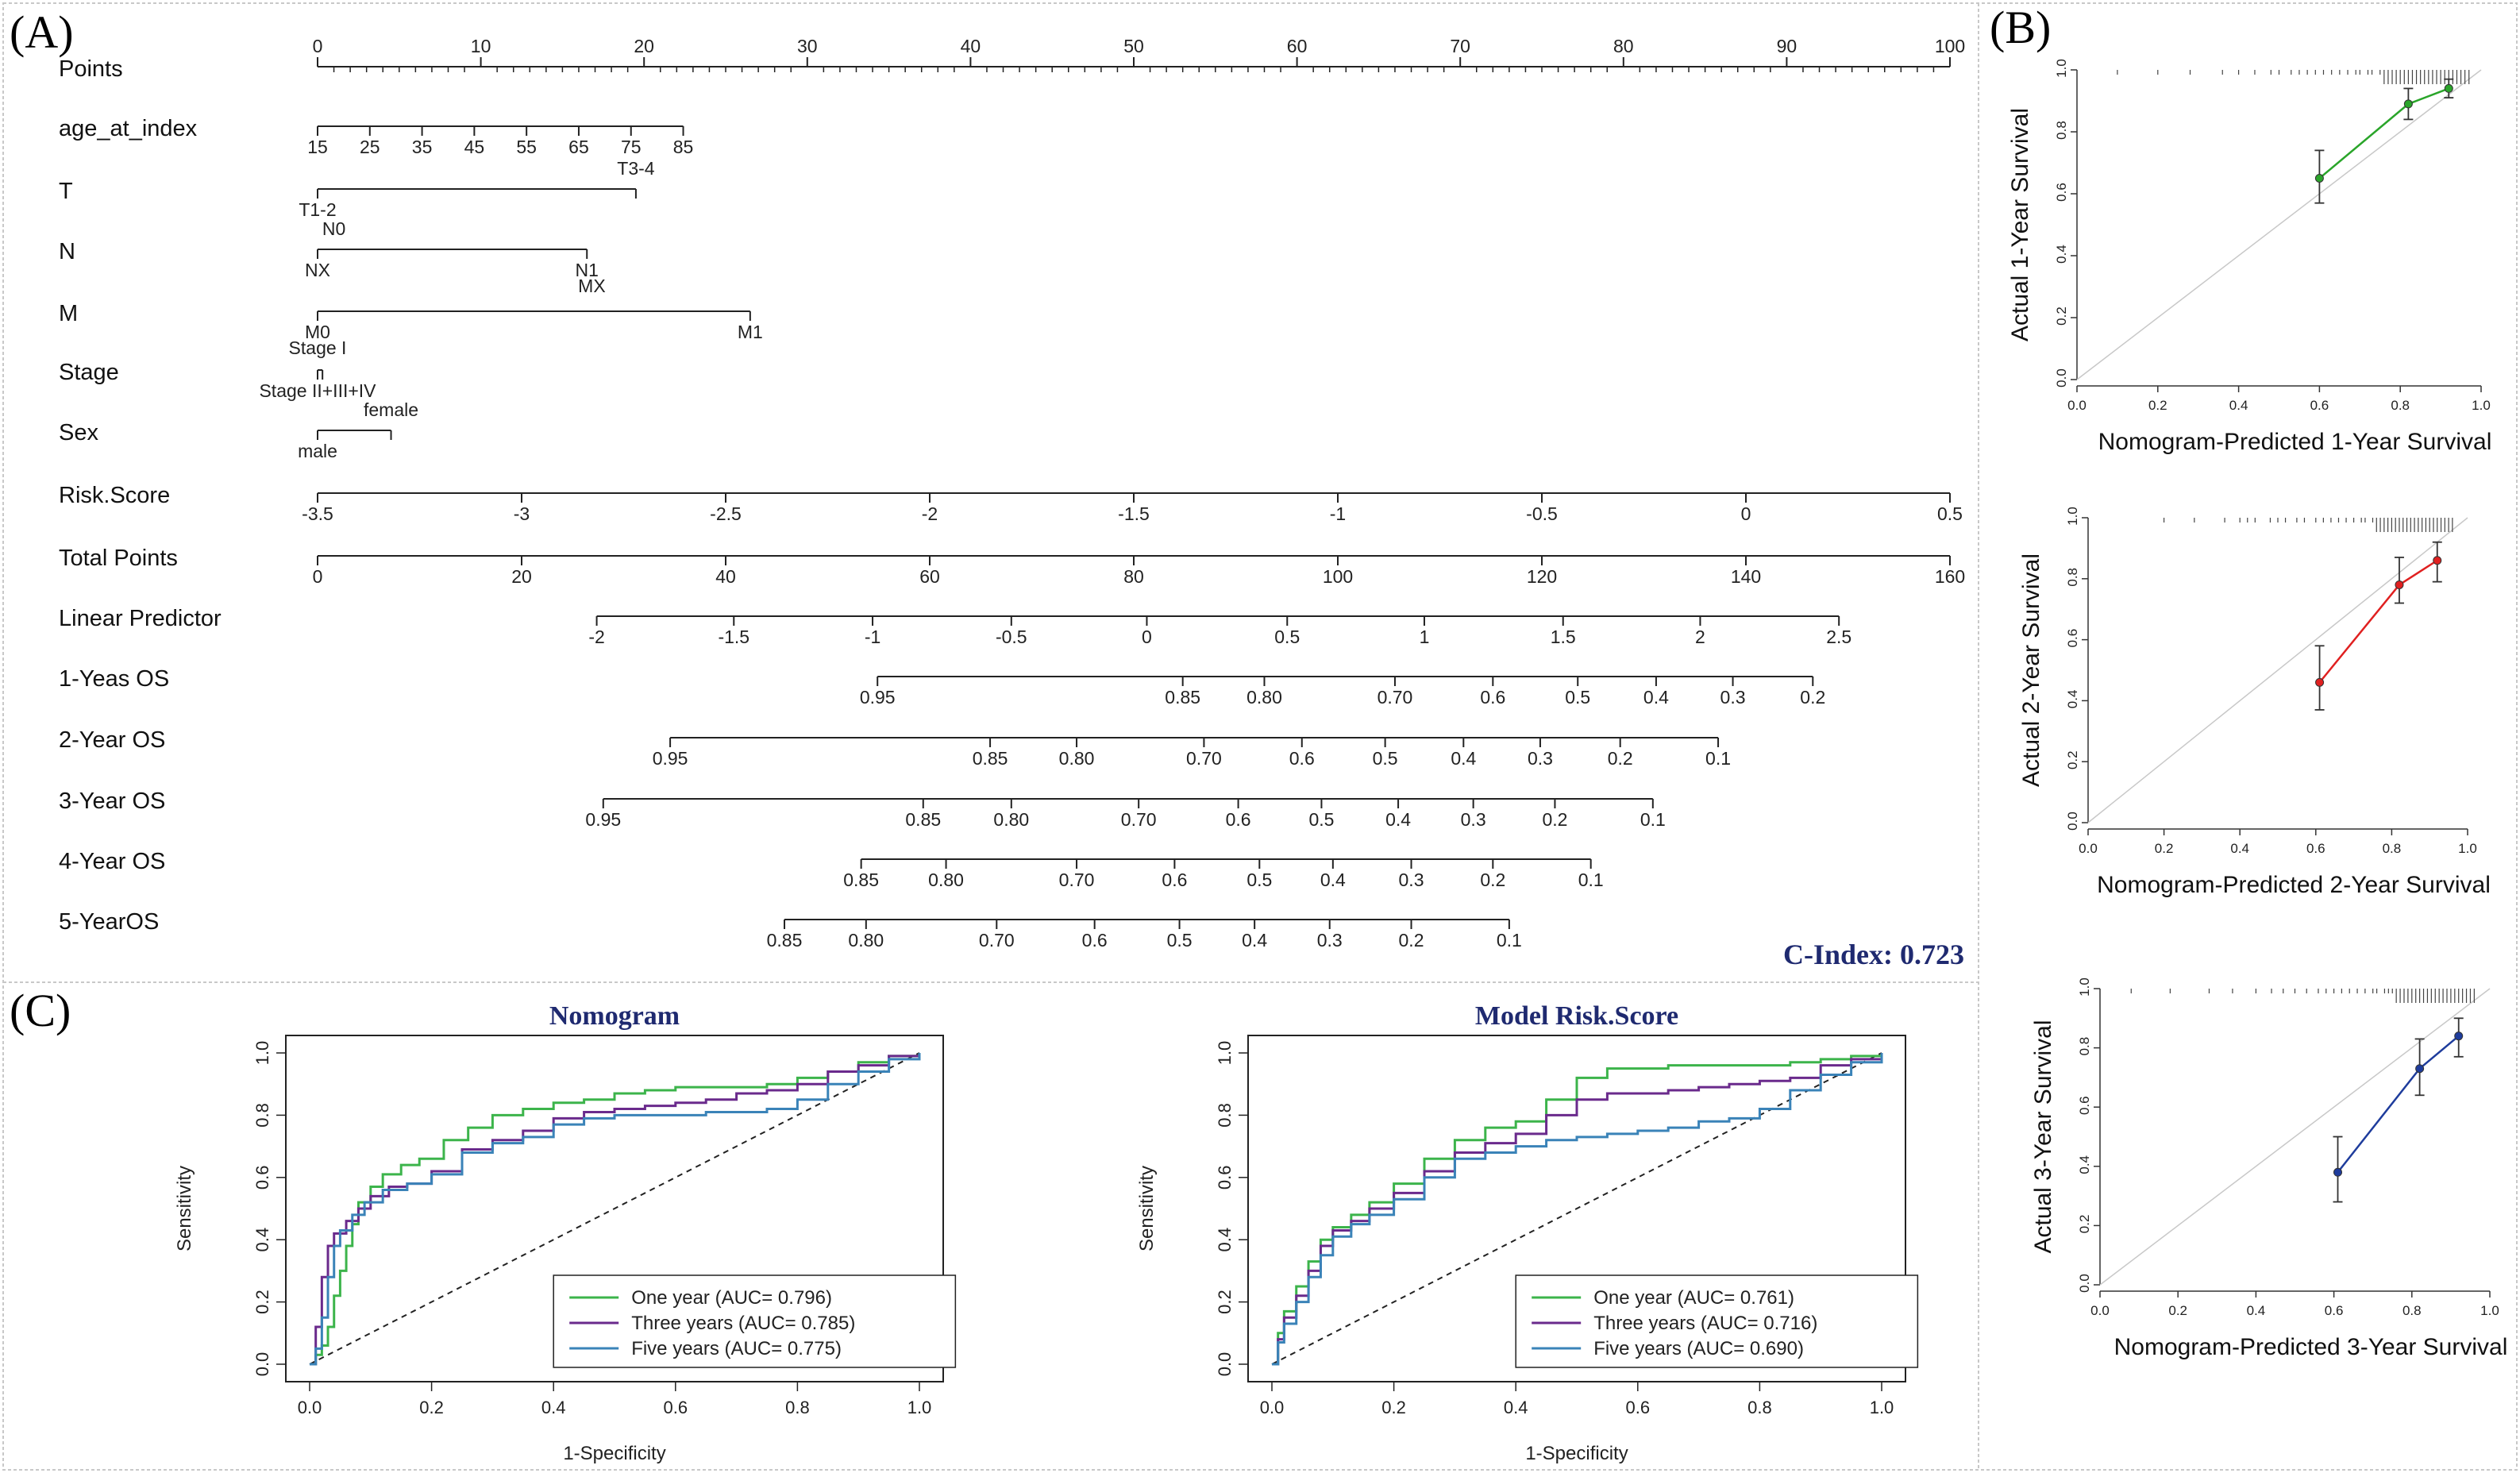 Image resolution: width=2520 pixels, height=1473 pixels. Describe the element at coordinates (1623, 46) in the screenshot. I see `nomogram-tick-label: 80` at that location.